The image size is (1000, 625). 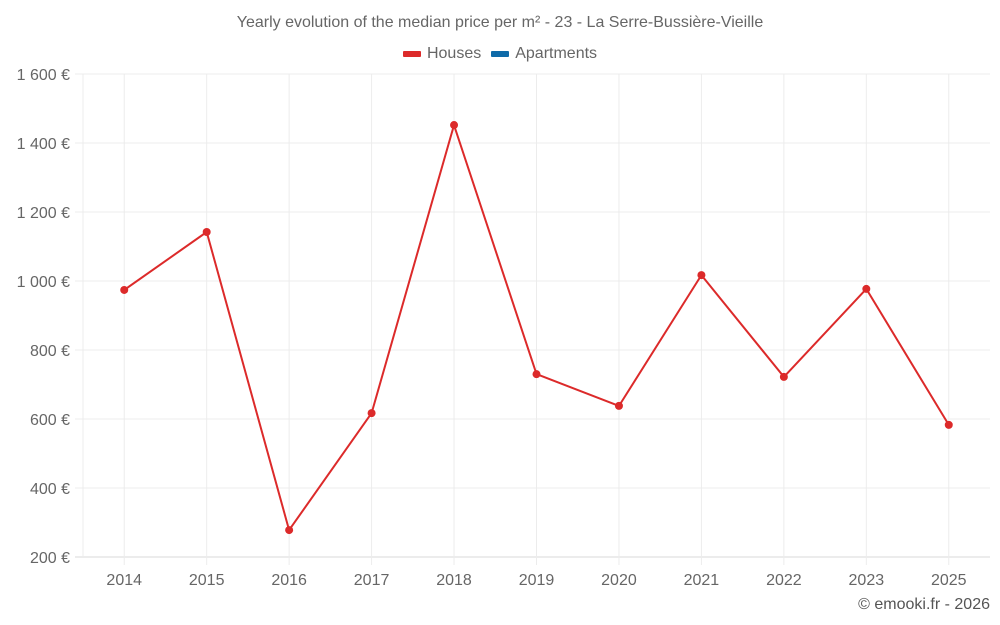 I want to click on legend-item-houses: Houses, so click(x=442, y=54).